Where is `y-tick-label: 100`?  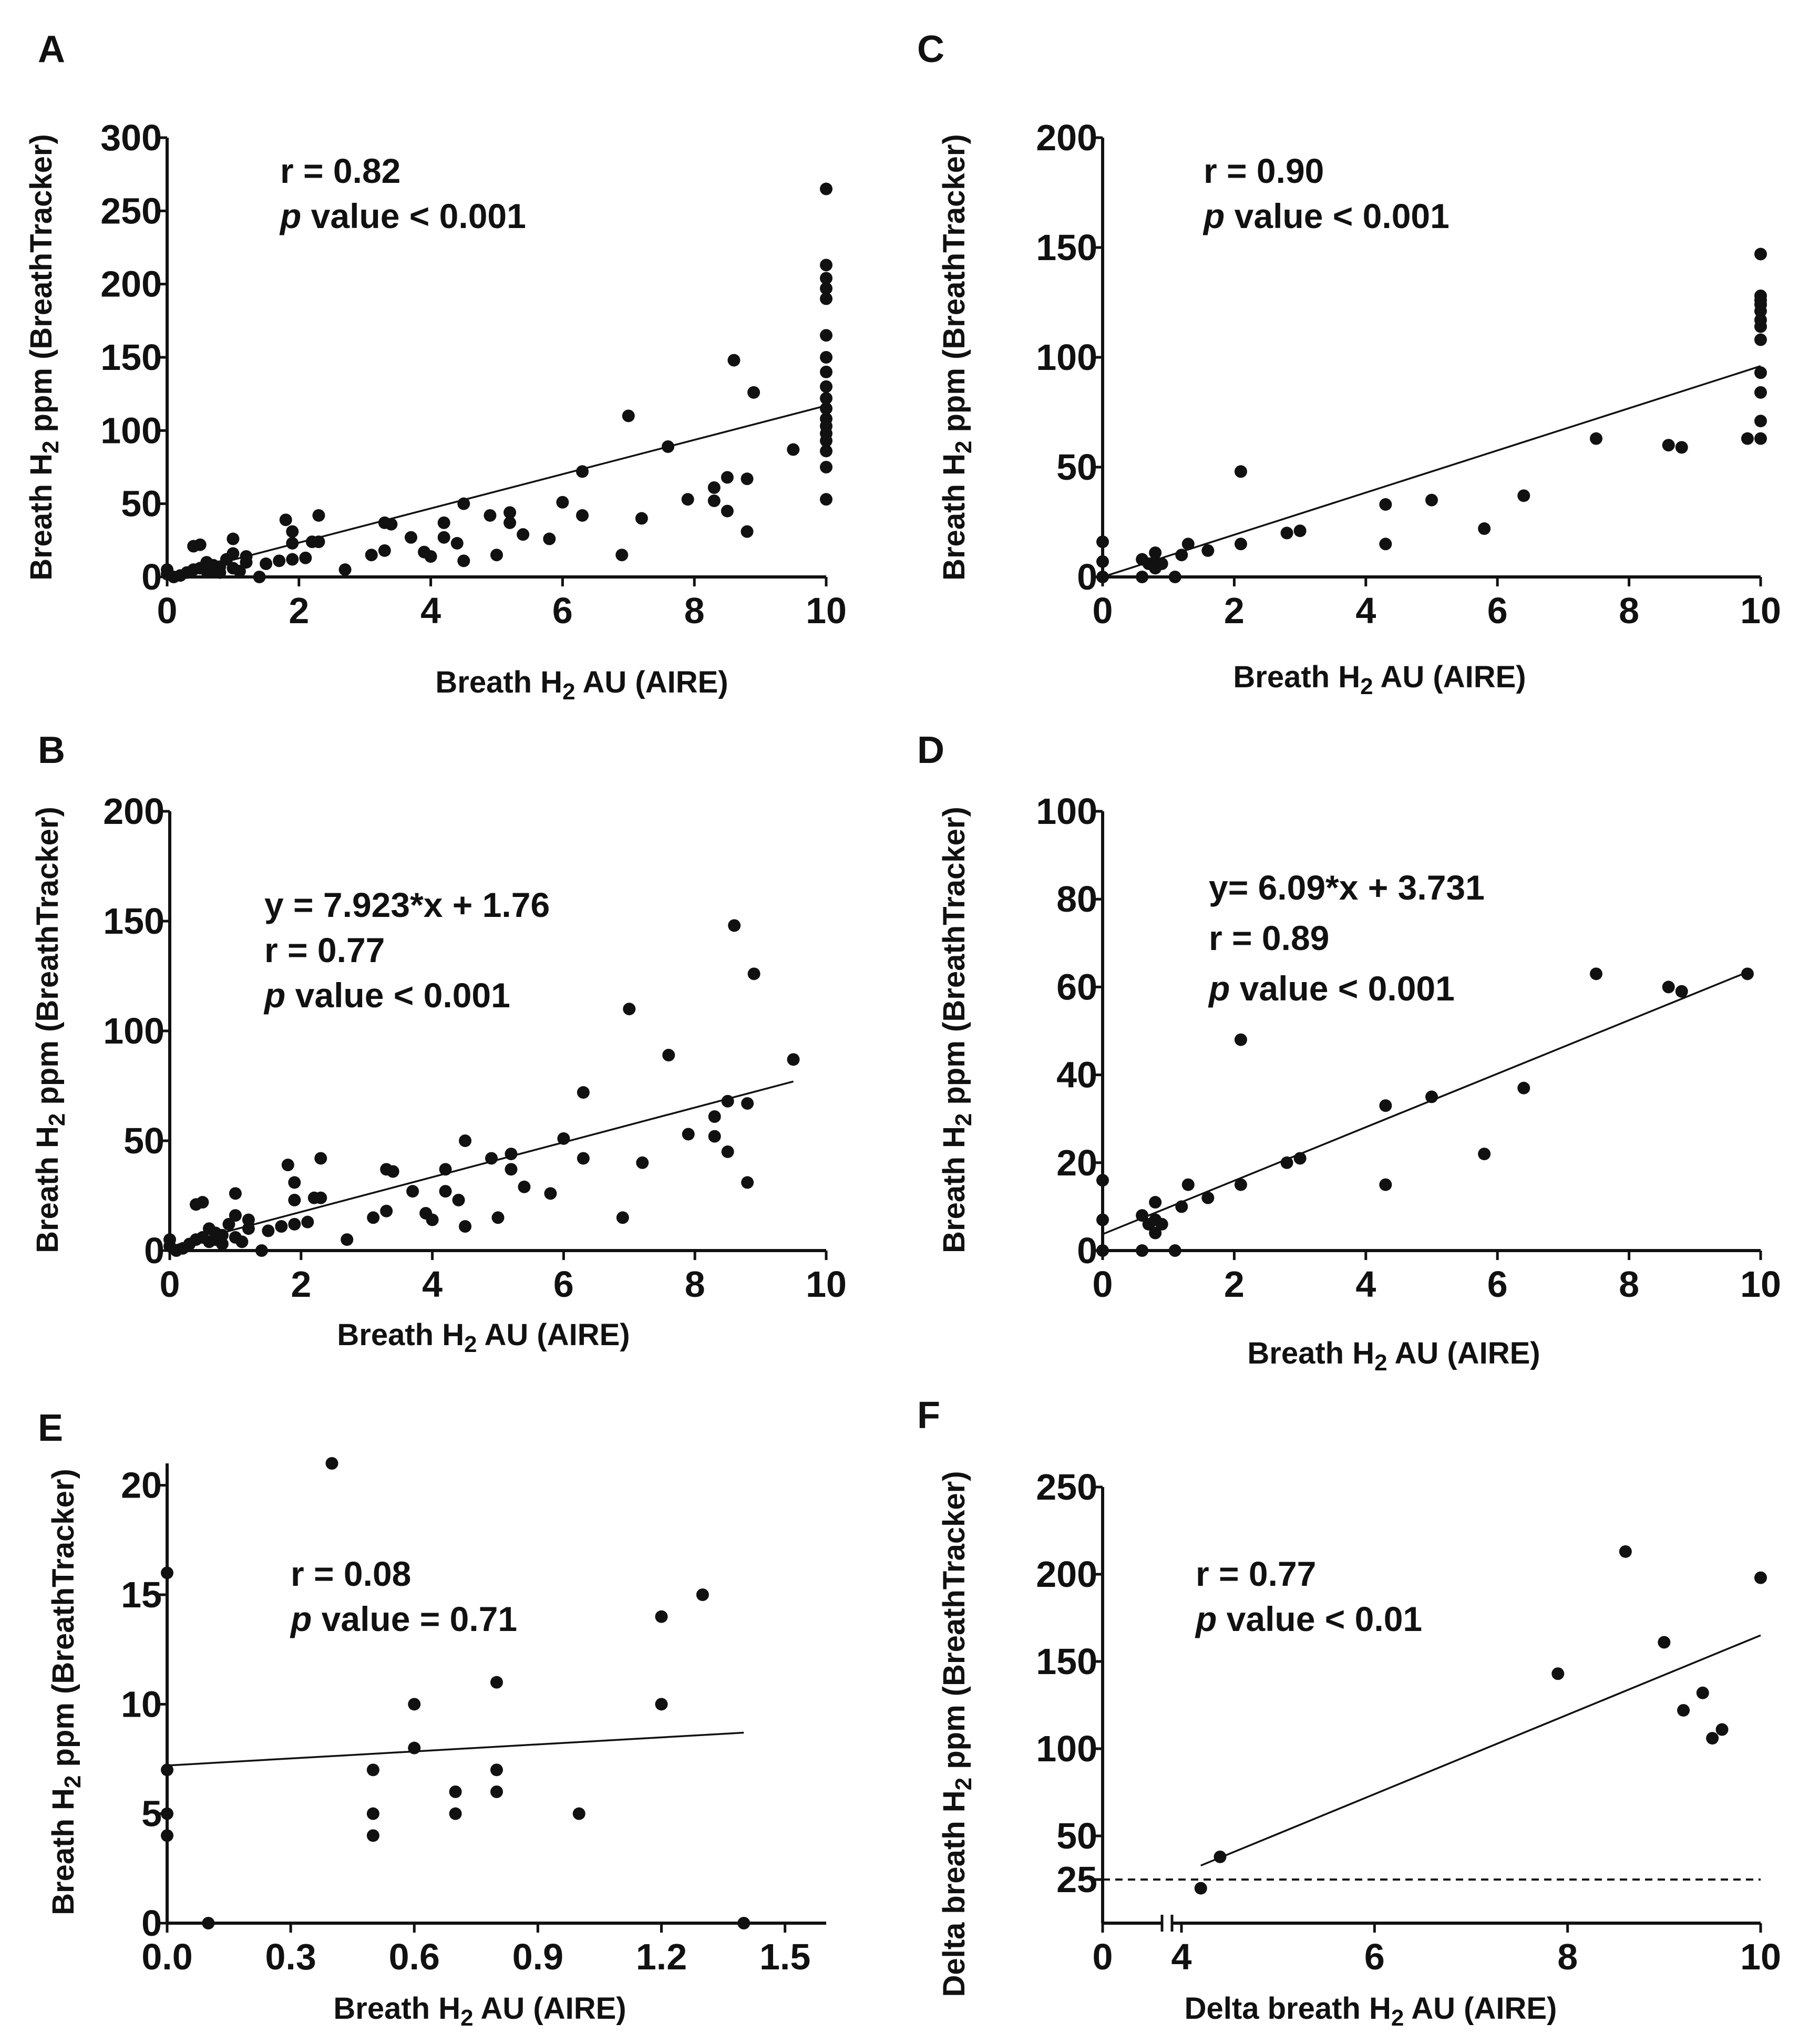
y-tick-label: 100 is located at coordinates (131, 430).